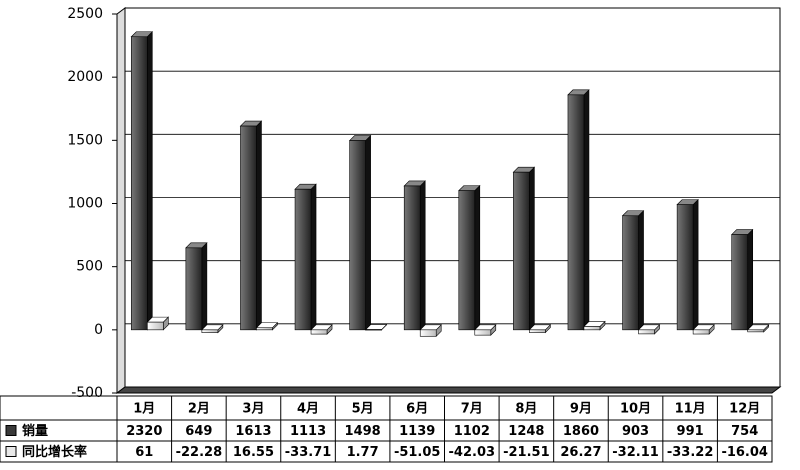 The image size is (800, 470). Describe the element at coordinates (308, 431) in the screenshot. I see `table-value: 1113` at that location.